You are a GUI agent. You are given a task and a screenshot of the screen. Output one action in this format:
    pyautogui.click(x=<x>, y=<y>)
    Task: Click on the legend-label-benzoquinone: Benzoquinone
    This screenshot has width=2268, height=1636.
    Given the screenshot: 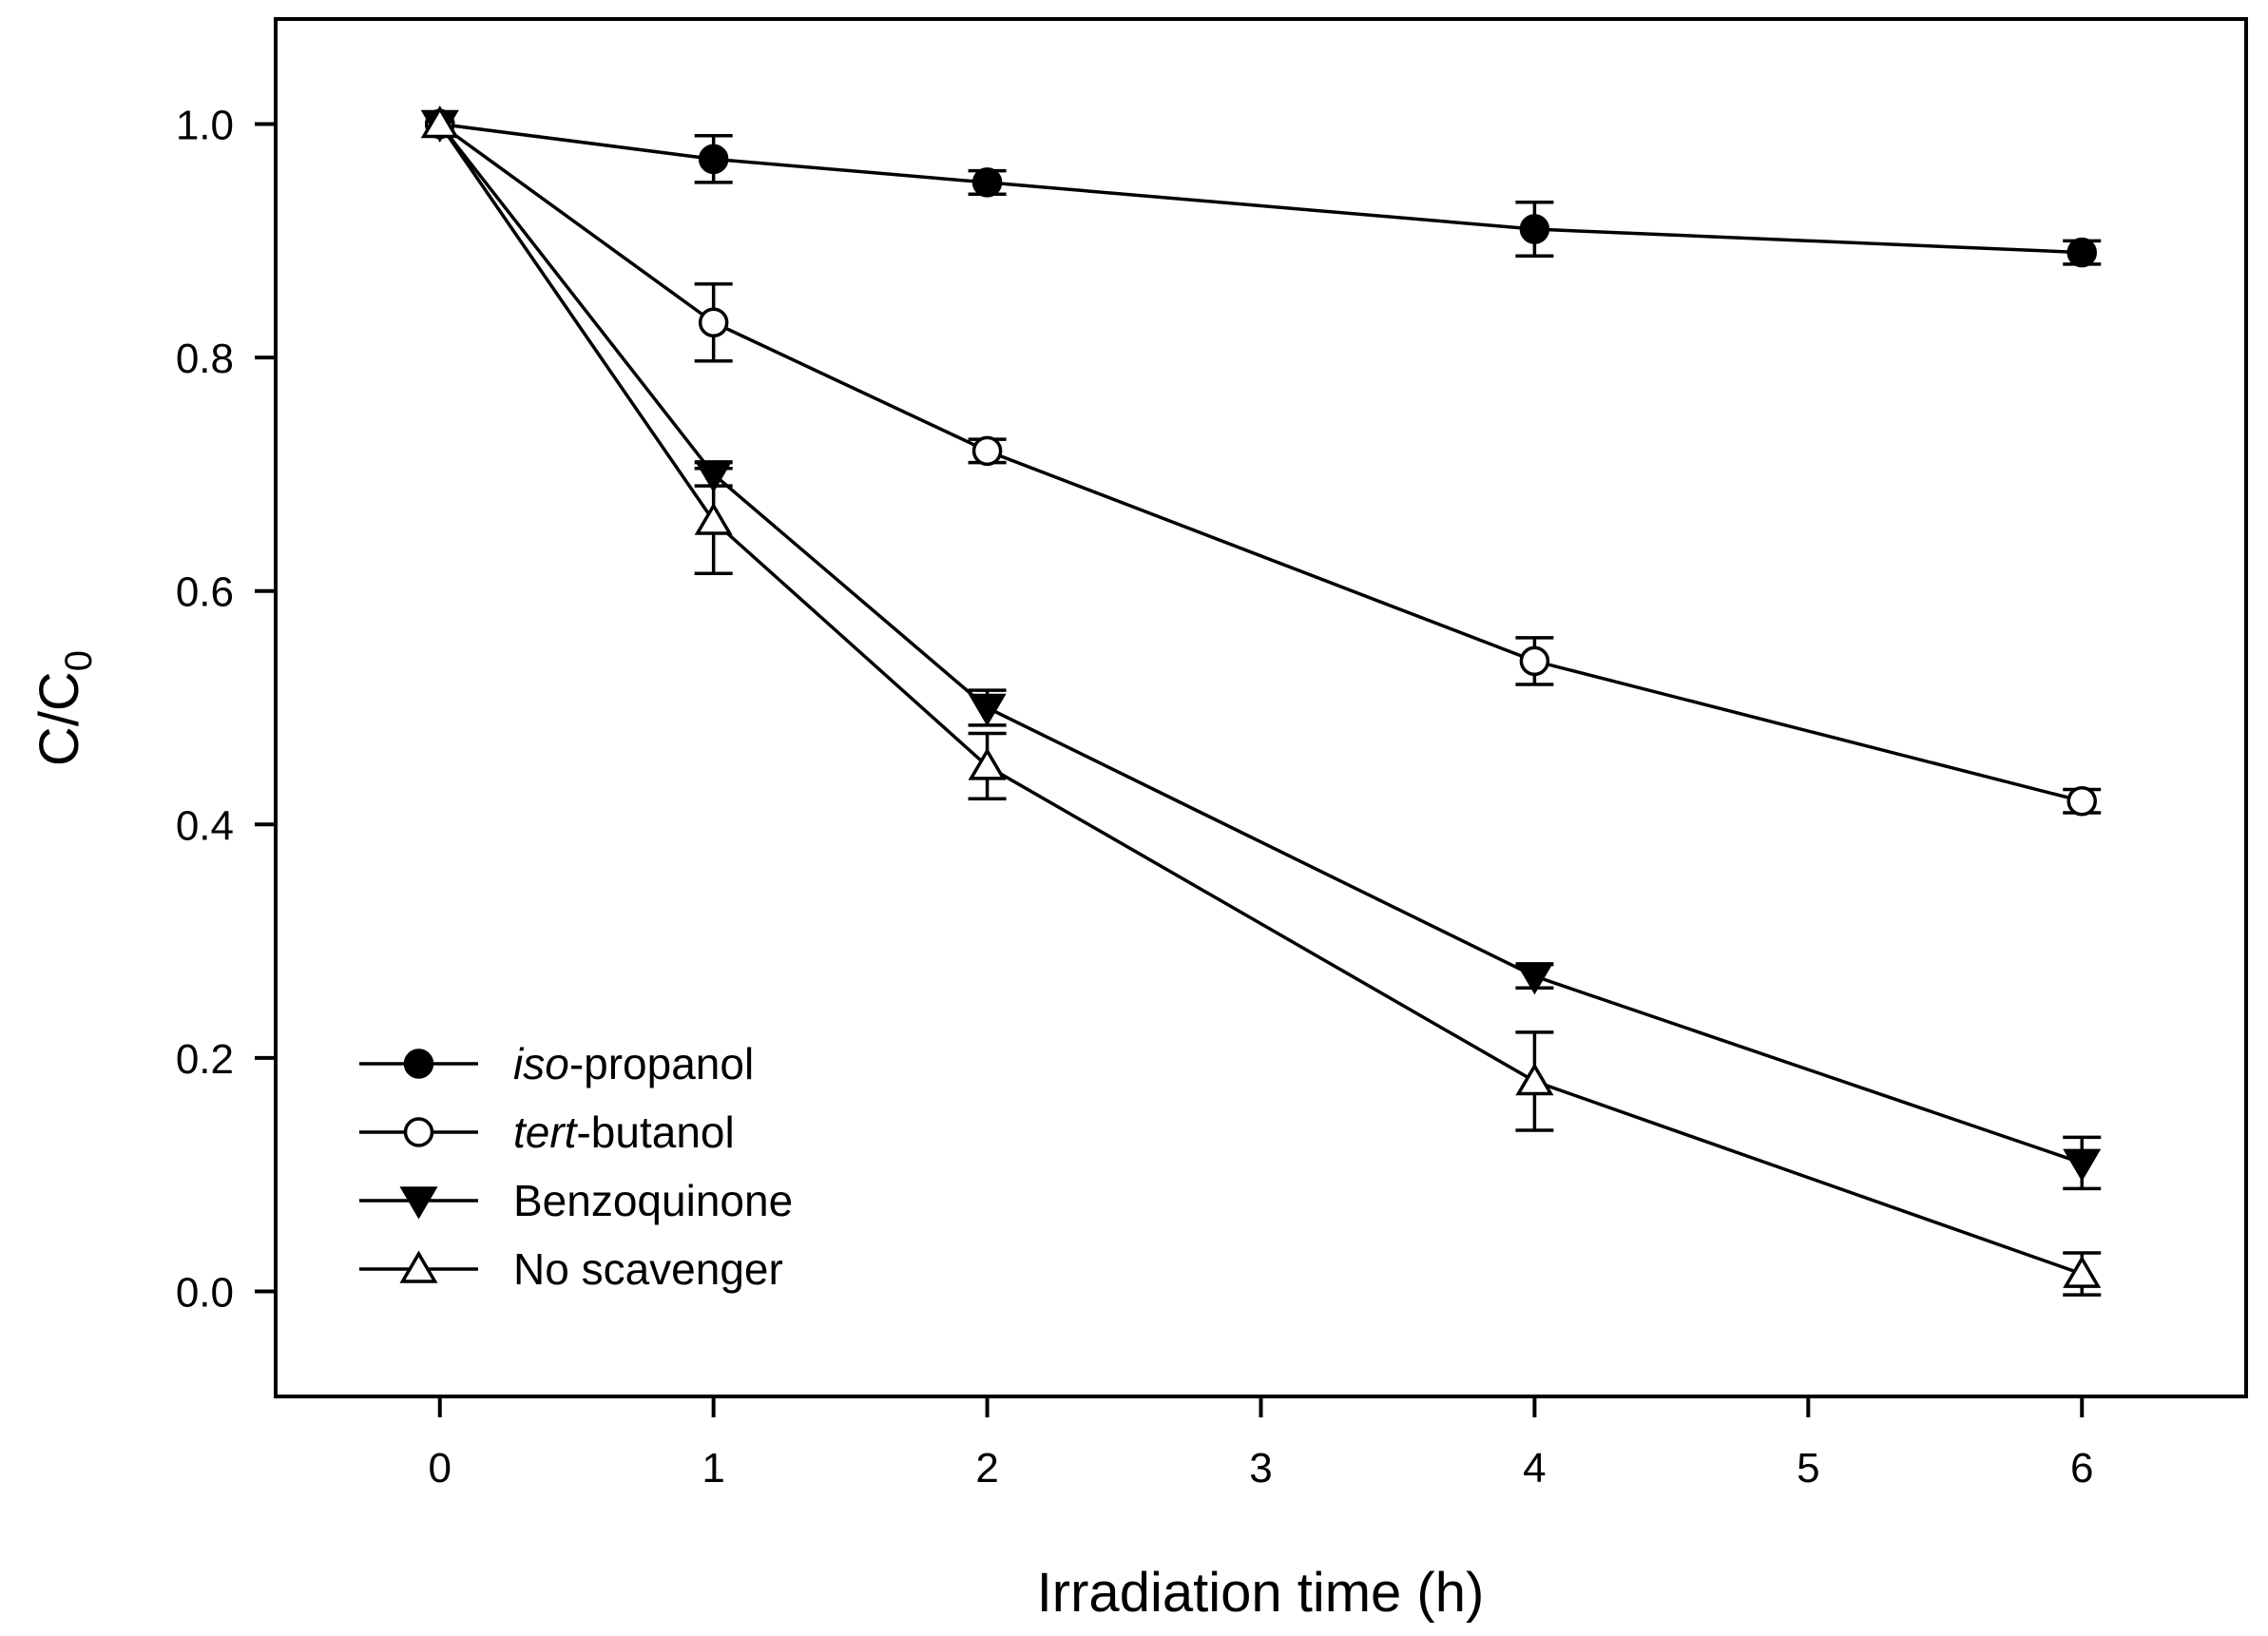 What is the action you would take?
    pyautogui.click(x=653, y=1200)
    